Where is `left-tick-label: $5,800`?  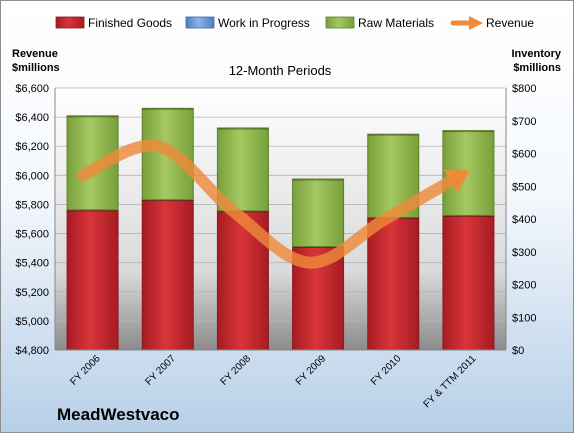
left-tick-label: $5,800 is located at coordinates (32, 205).